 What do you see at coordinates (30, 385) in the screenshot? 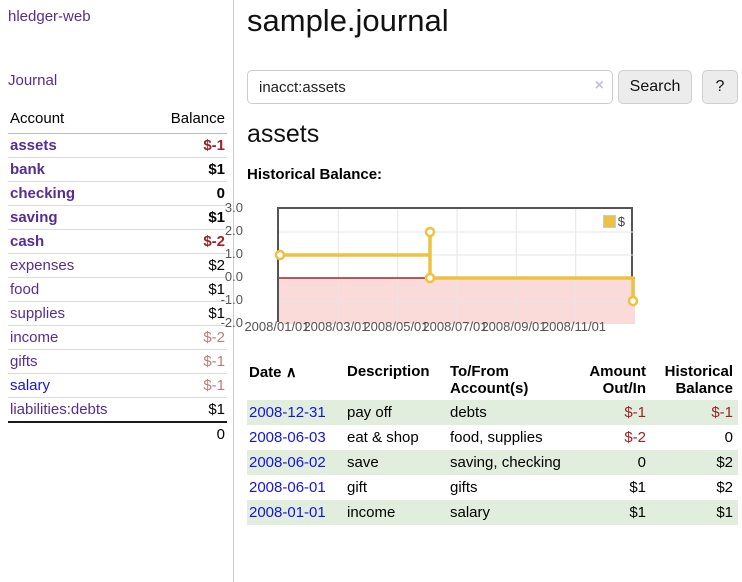
I see `account-link-salary: salary` at bounding box center [30, 385].